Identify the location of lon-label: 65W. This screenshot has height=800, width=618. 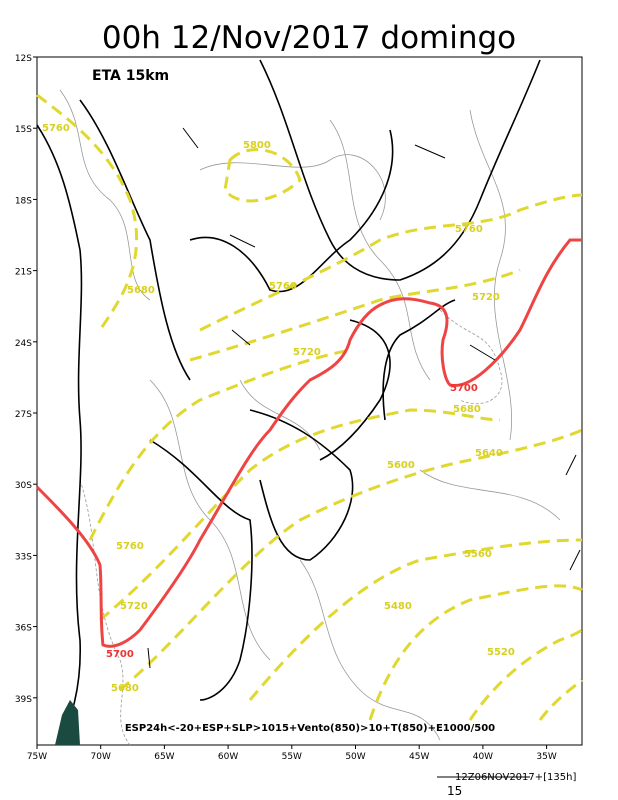
(164, 757).